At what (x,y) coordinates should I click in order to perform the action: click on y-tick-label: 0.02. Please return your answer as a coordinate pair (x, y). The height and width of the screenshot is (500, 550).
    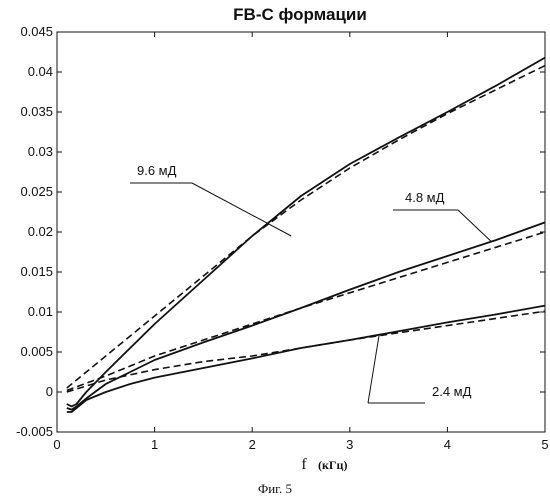
    Looking at the image, I should click on (40, 231).